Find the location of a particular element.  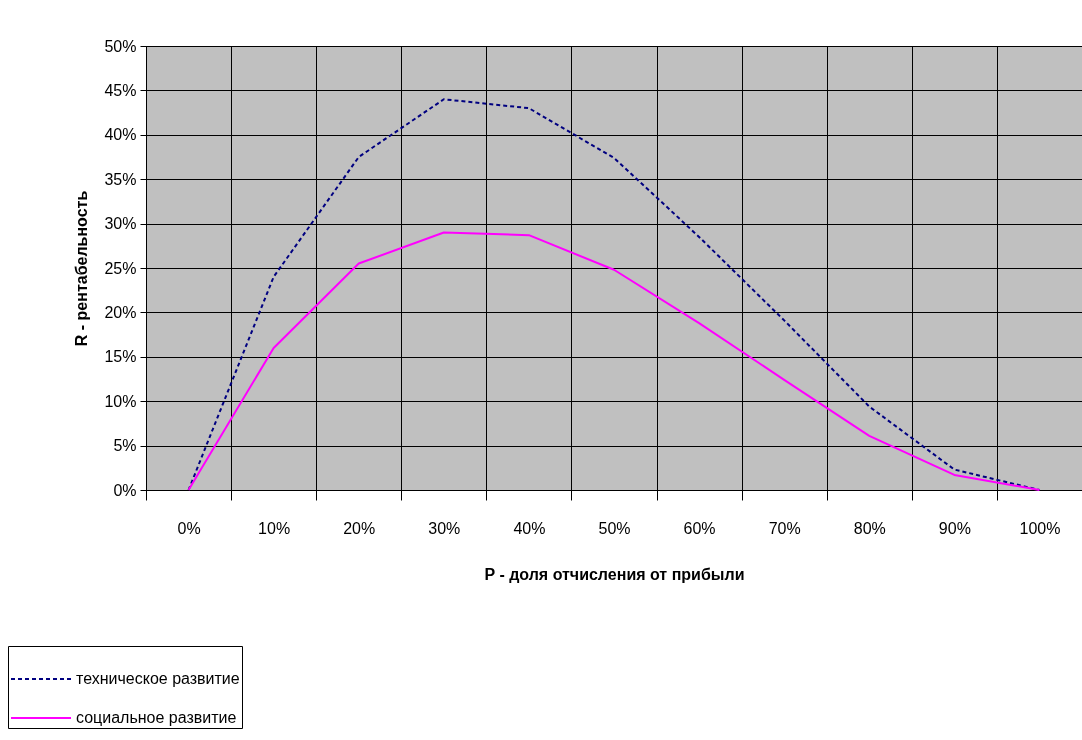

y-tick-label: 35% is located at coordinates (120, 179).